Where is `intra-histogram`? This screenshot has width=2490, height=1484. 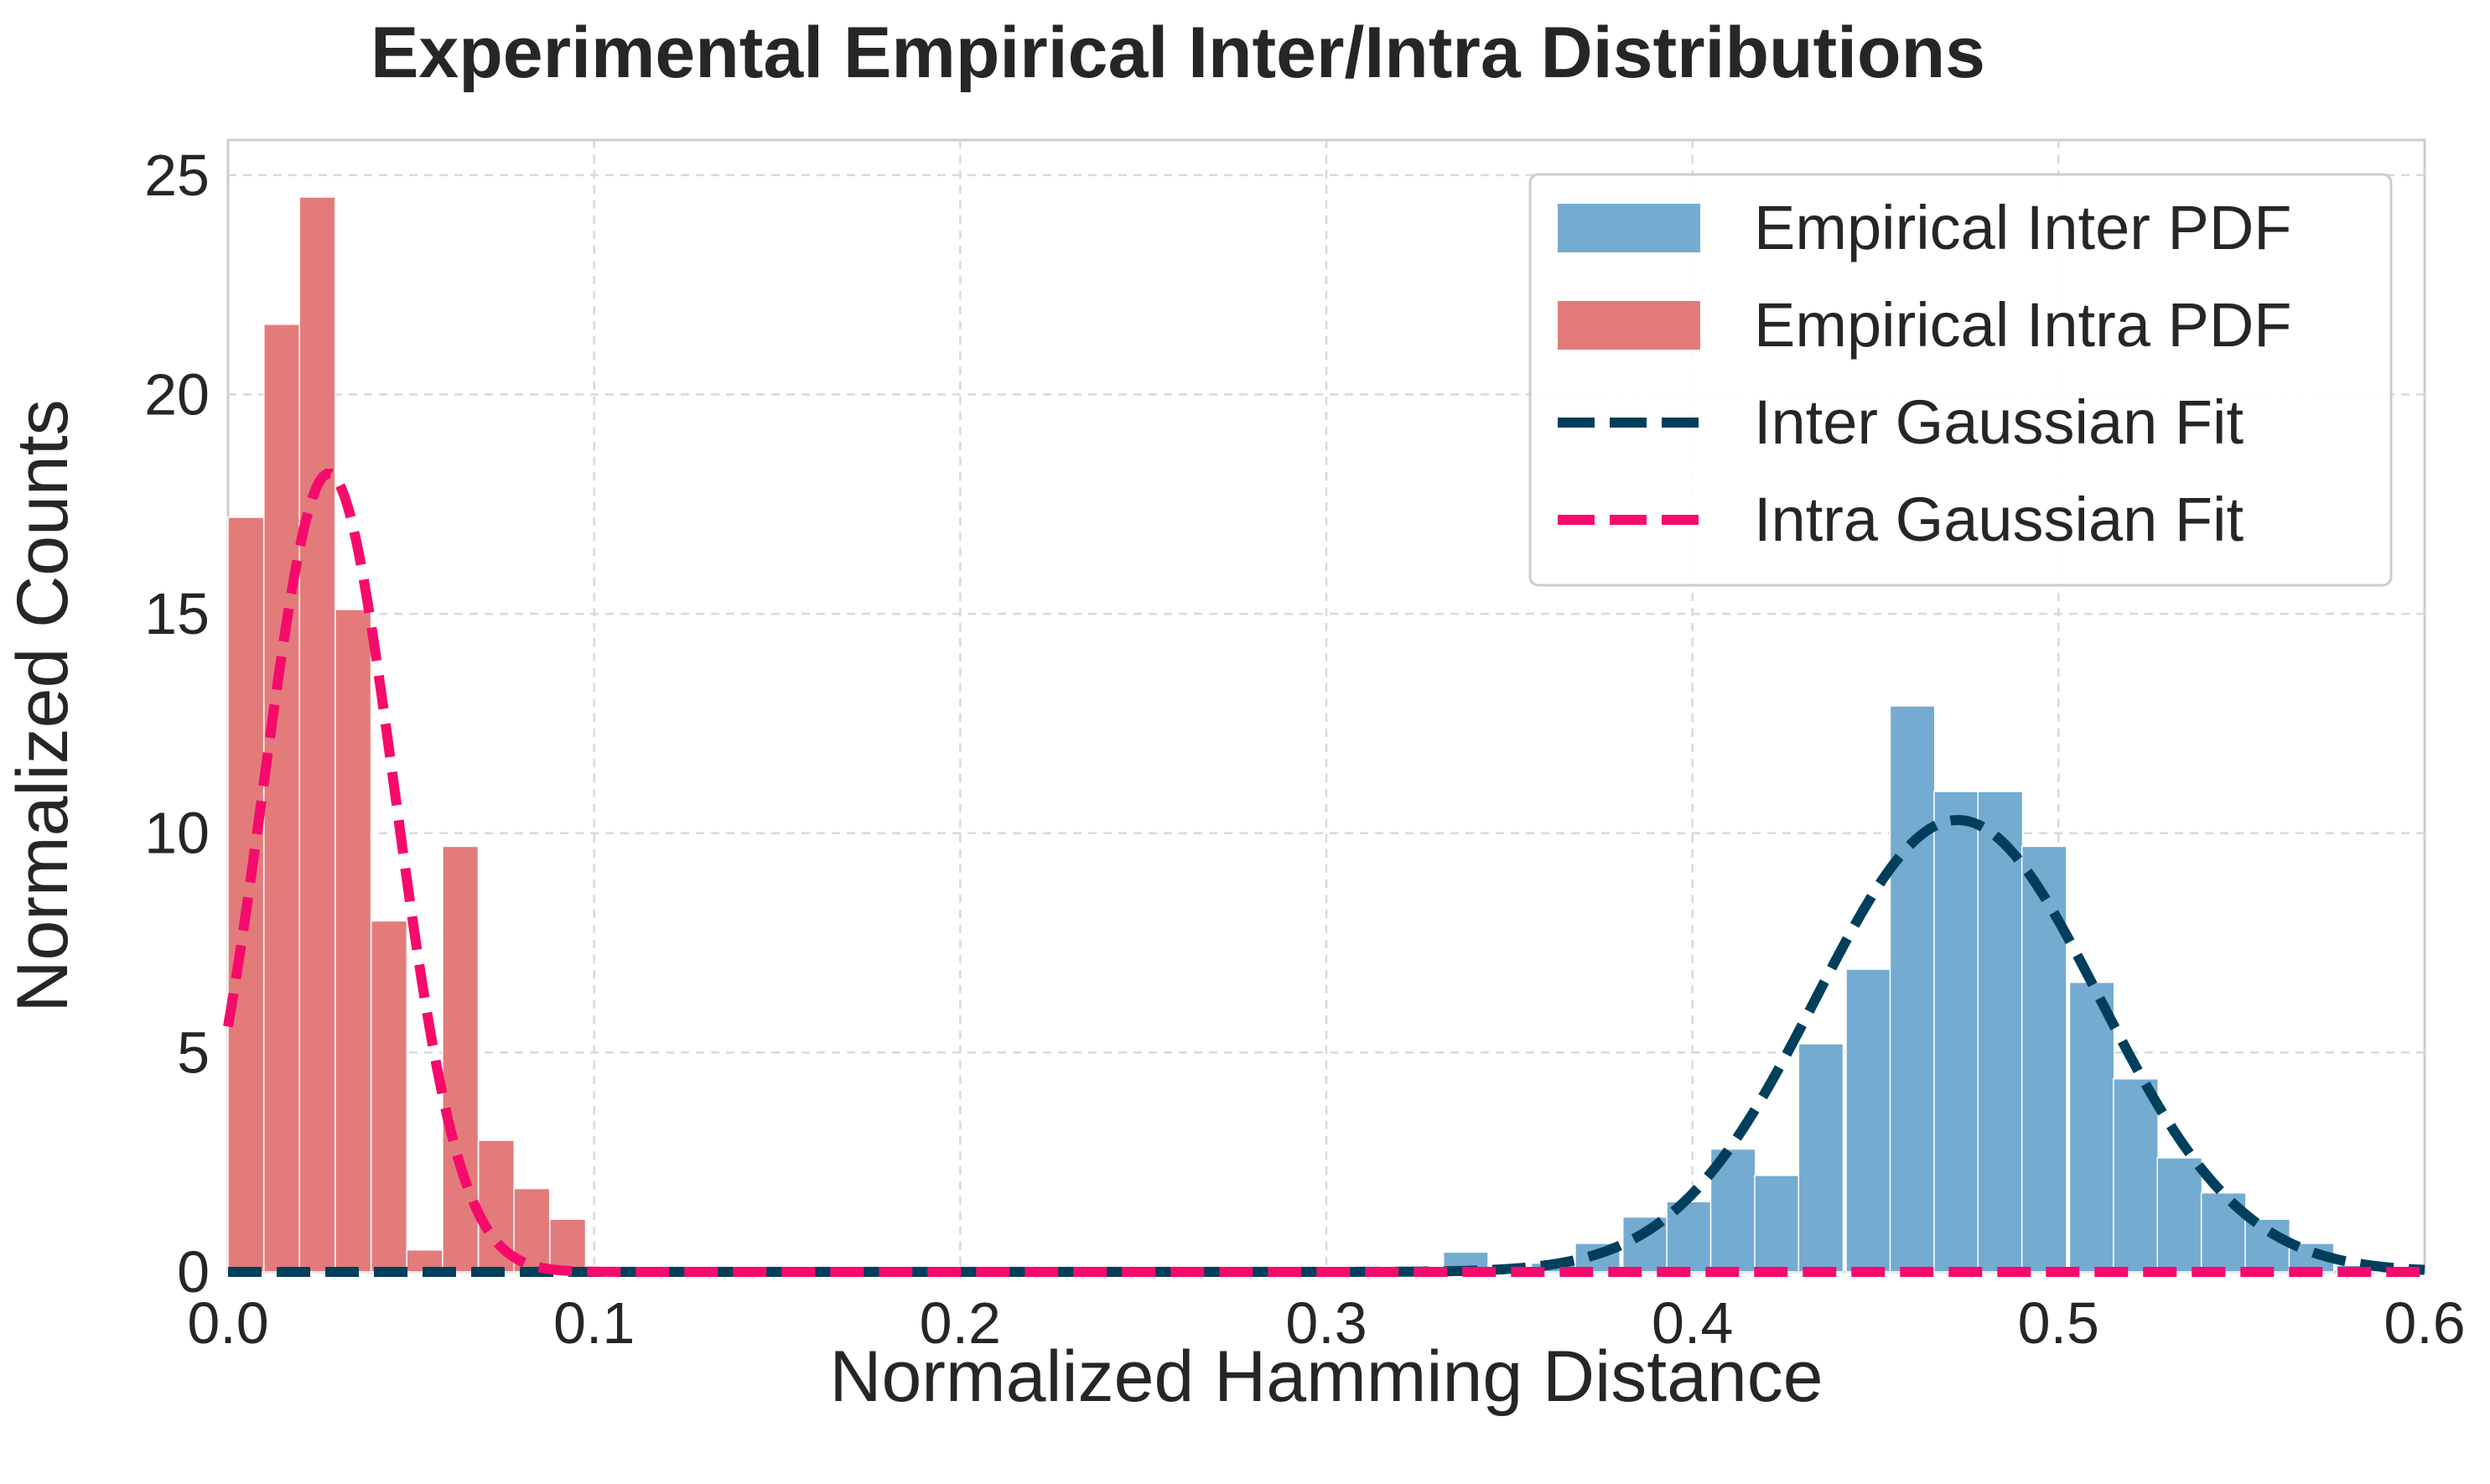 intra-histogram is located at coordinates (407, 734).